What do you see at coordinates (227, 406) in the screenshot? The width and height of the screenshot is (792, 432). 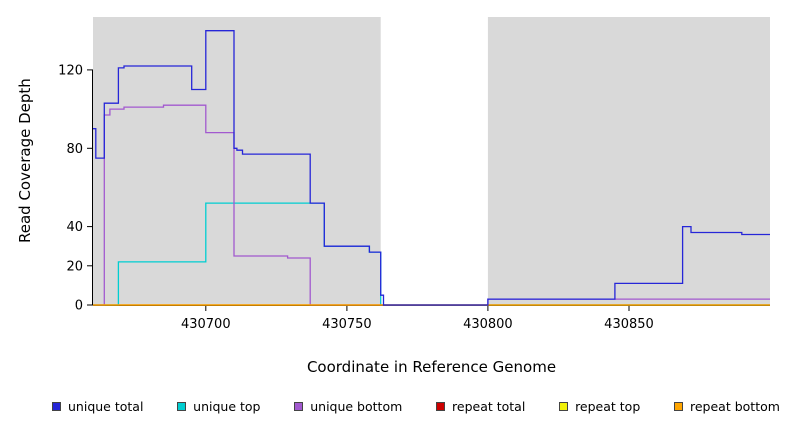 I see `legend-label: unique top` at bounding box center [227, 406].